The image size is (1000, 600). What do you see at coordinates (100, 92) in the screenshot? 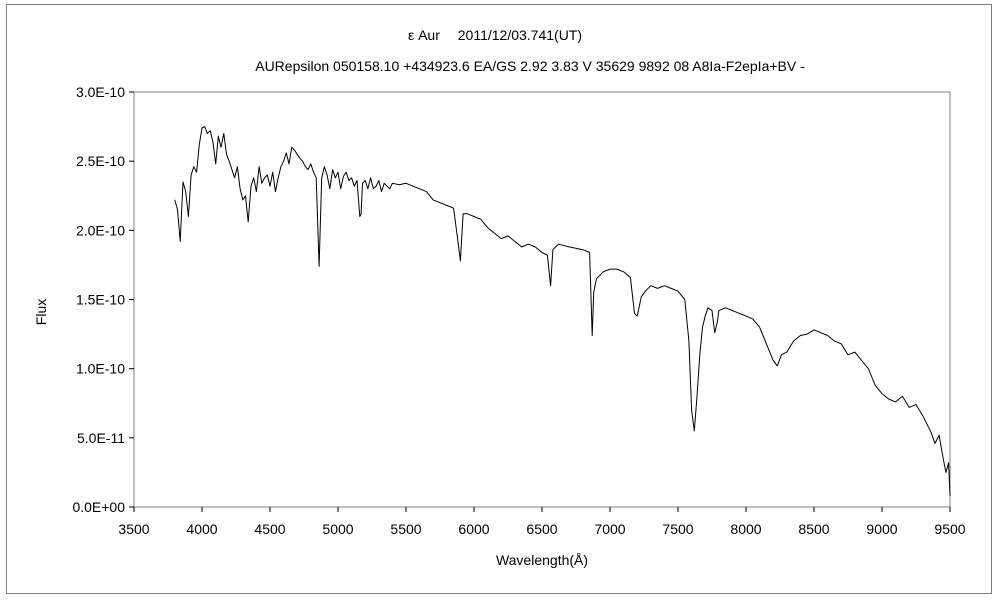
I see `y-tick-label: 3.0E-10` at bounding box center [100, 92].